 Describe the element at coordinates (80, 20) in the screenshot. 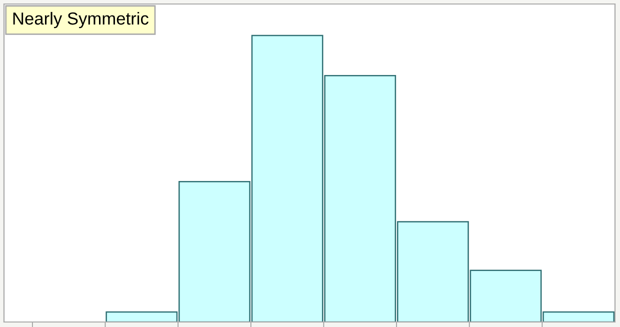

I see `chart-title: Nearly Symmetric` at that location.